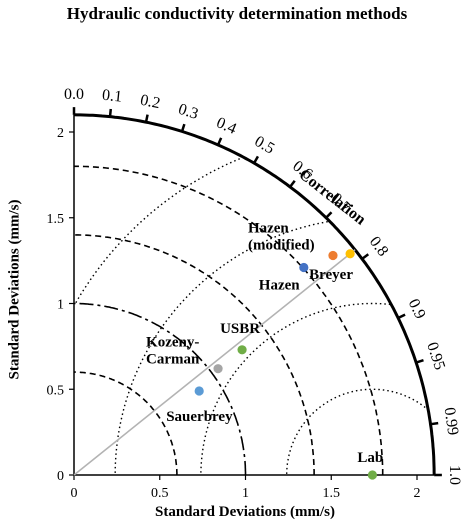 Image resolution: width=474 pixels, height=530 pixels. I want to click on y-tick-label: 2, so click(60, 133).